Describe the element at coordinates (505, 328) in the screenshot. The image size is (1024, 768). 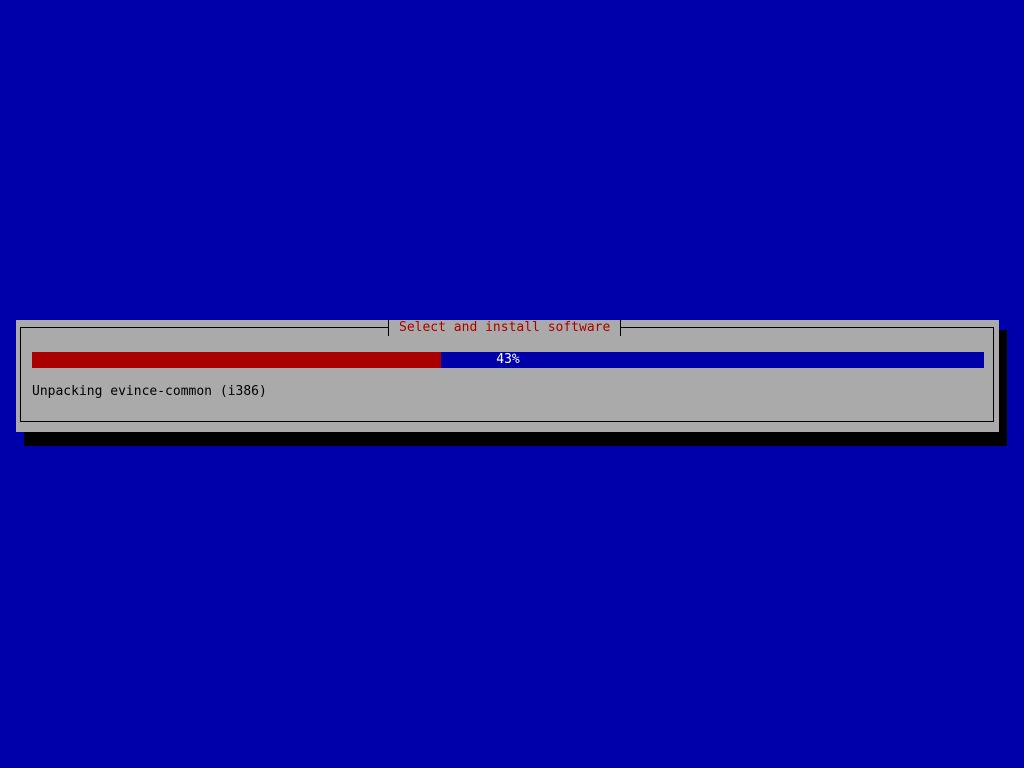
I see `dialog-title: Select and install software` at that location.